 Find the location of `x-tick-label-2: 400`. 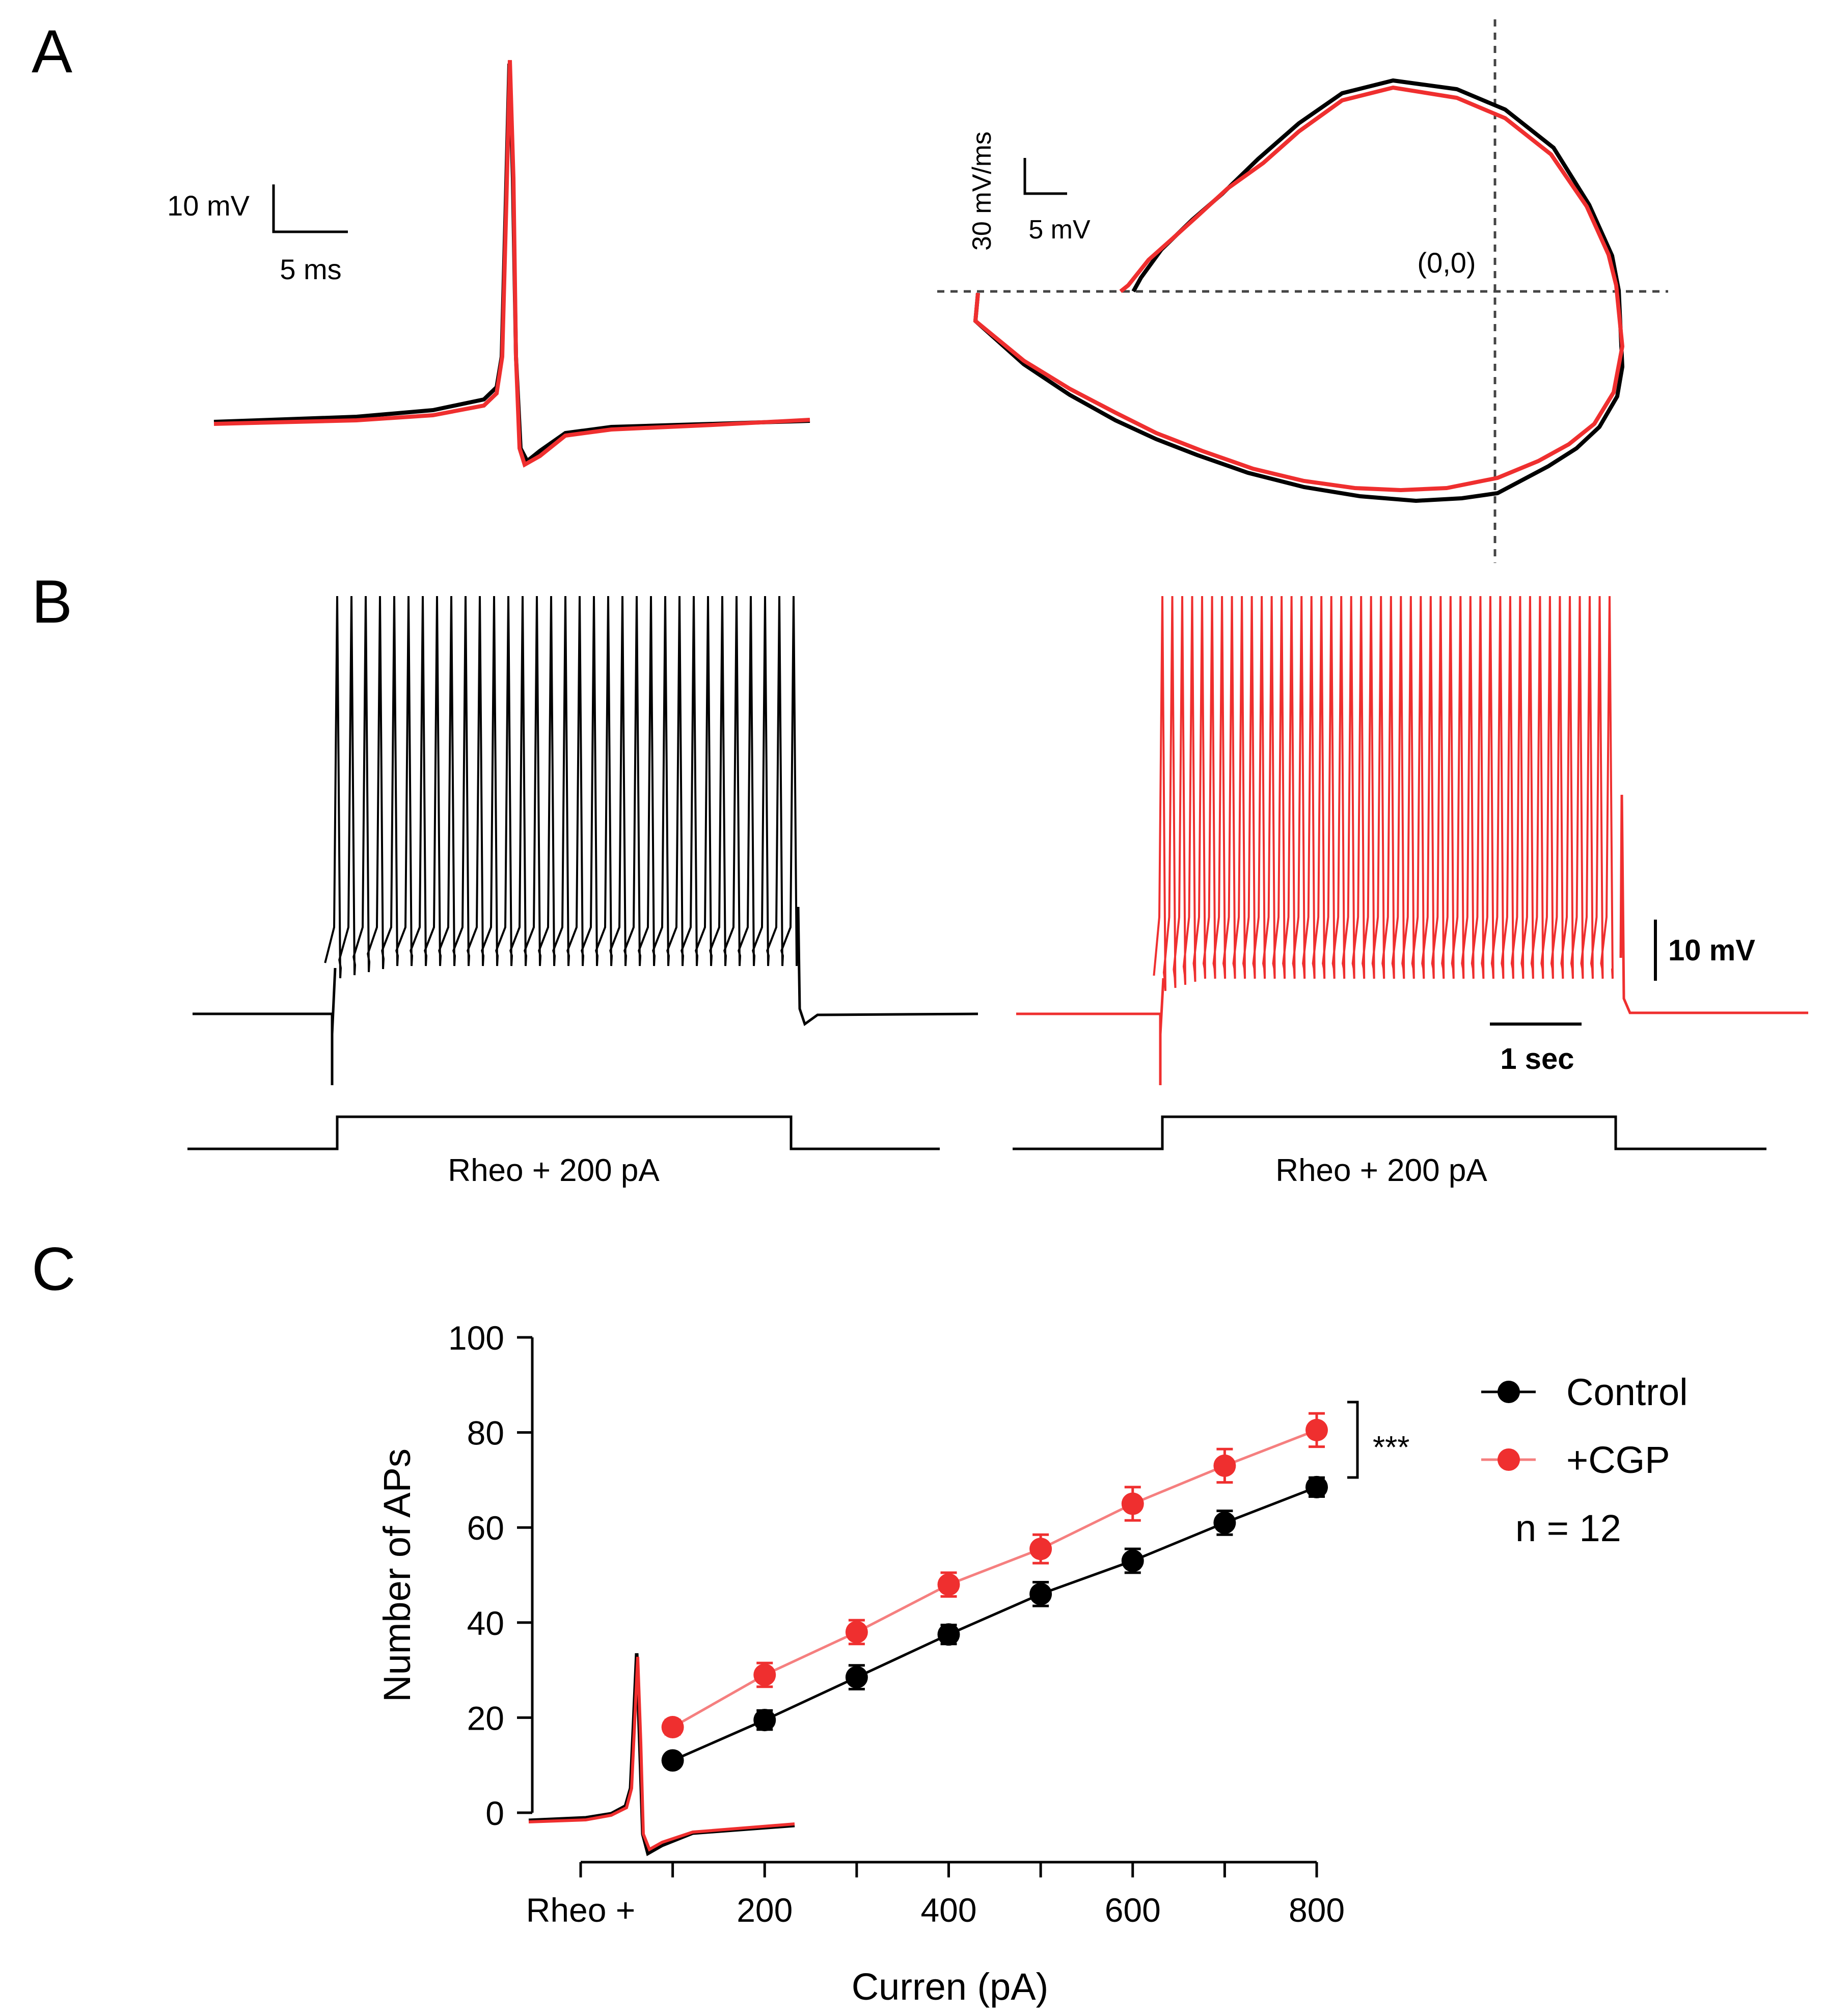

x-tick-label-2: 400 is located at coordinates (948, 1910).